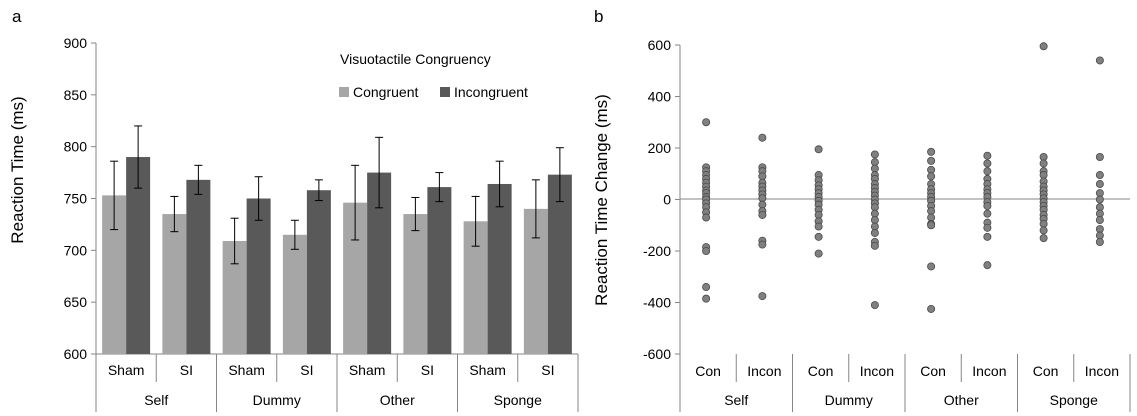  Describe the element at coordinates (849, 400) in the screenshot. I see `x-group-label-b: Dummy` at that location.